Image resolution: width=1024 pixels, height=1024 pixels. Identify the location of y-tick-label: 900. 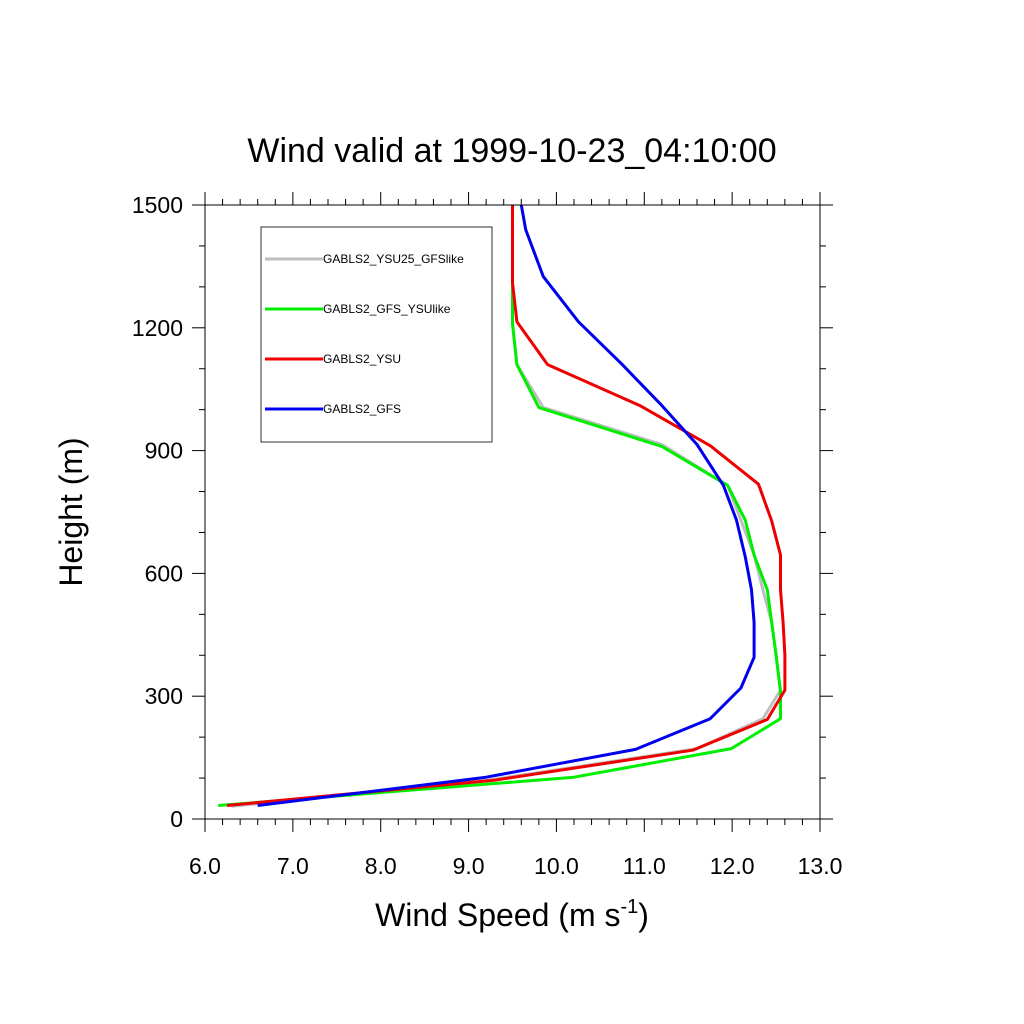
(164, 451).